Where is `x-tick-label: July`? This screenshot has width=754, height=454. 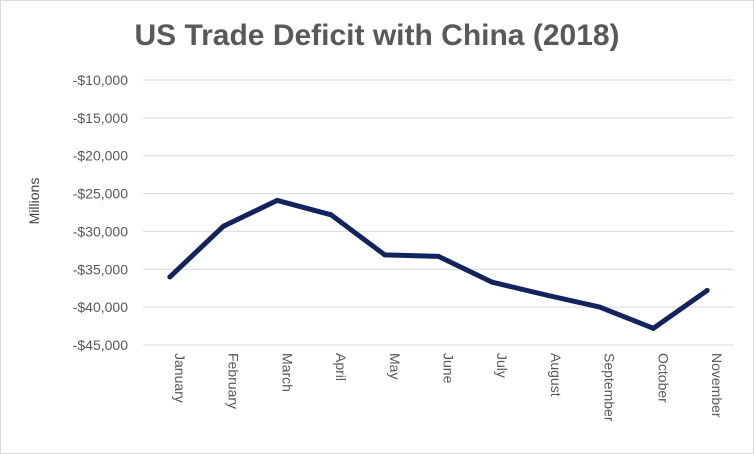 x-tick-label: July is located at coordinates (502, 365).